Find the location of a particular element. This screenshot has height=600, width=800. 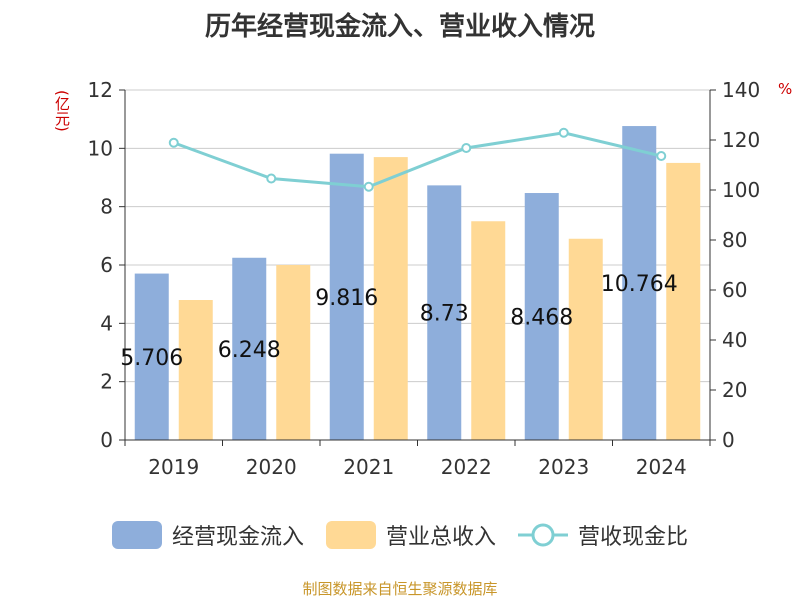

left-tick-label: 12 is located at coordinates (100, 90).